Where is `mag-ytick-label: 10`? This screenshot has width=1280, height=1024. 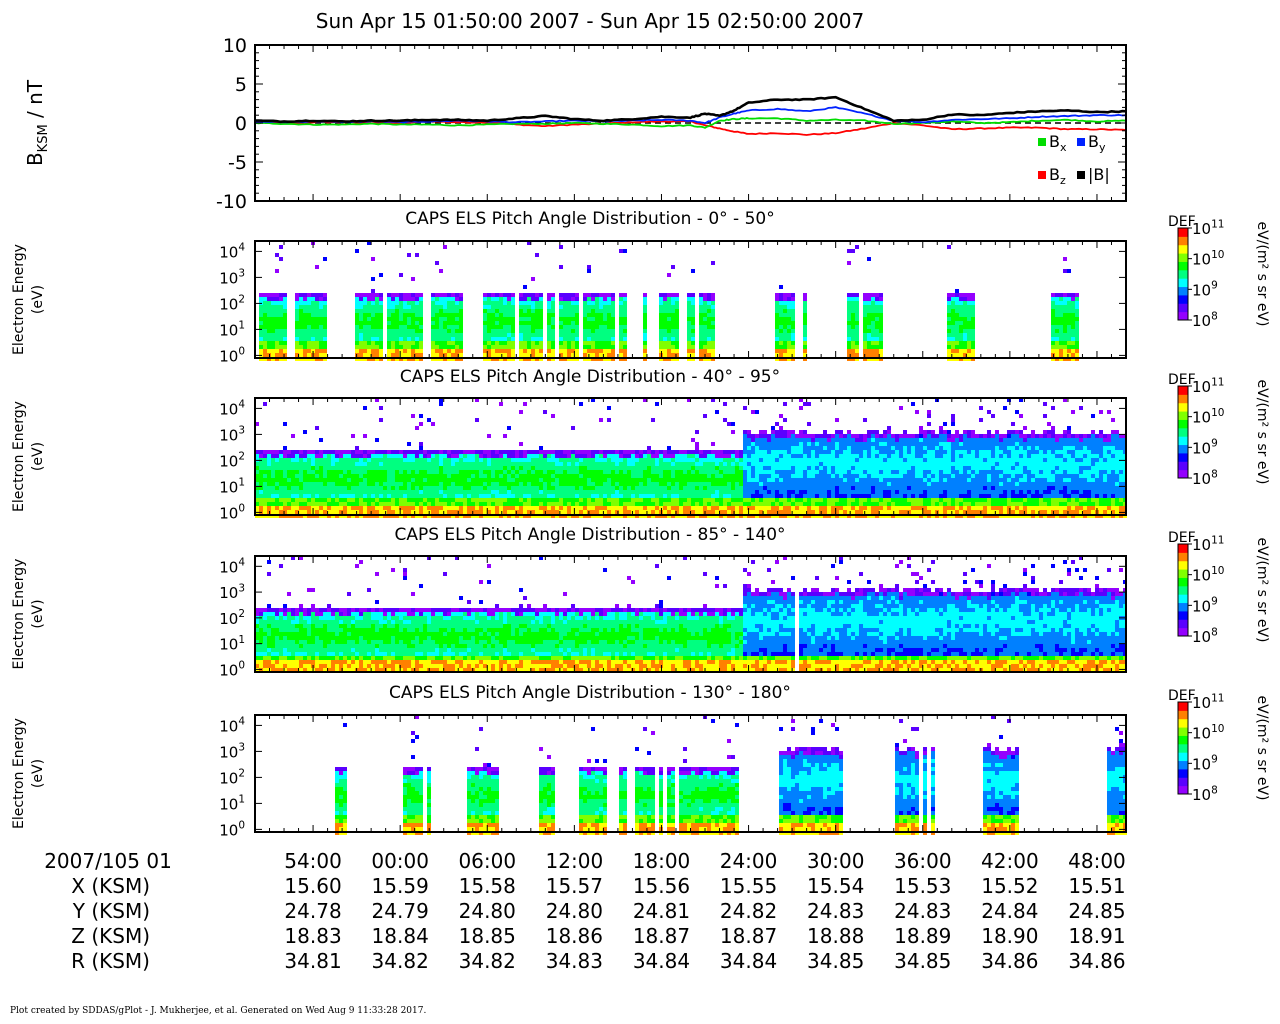 mag-ytick-label: 10 is located at coordinates (235, 46).